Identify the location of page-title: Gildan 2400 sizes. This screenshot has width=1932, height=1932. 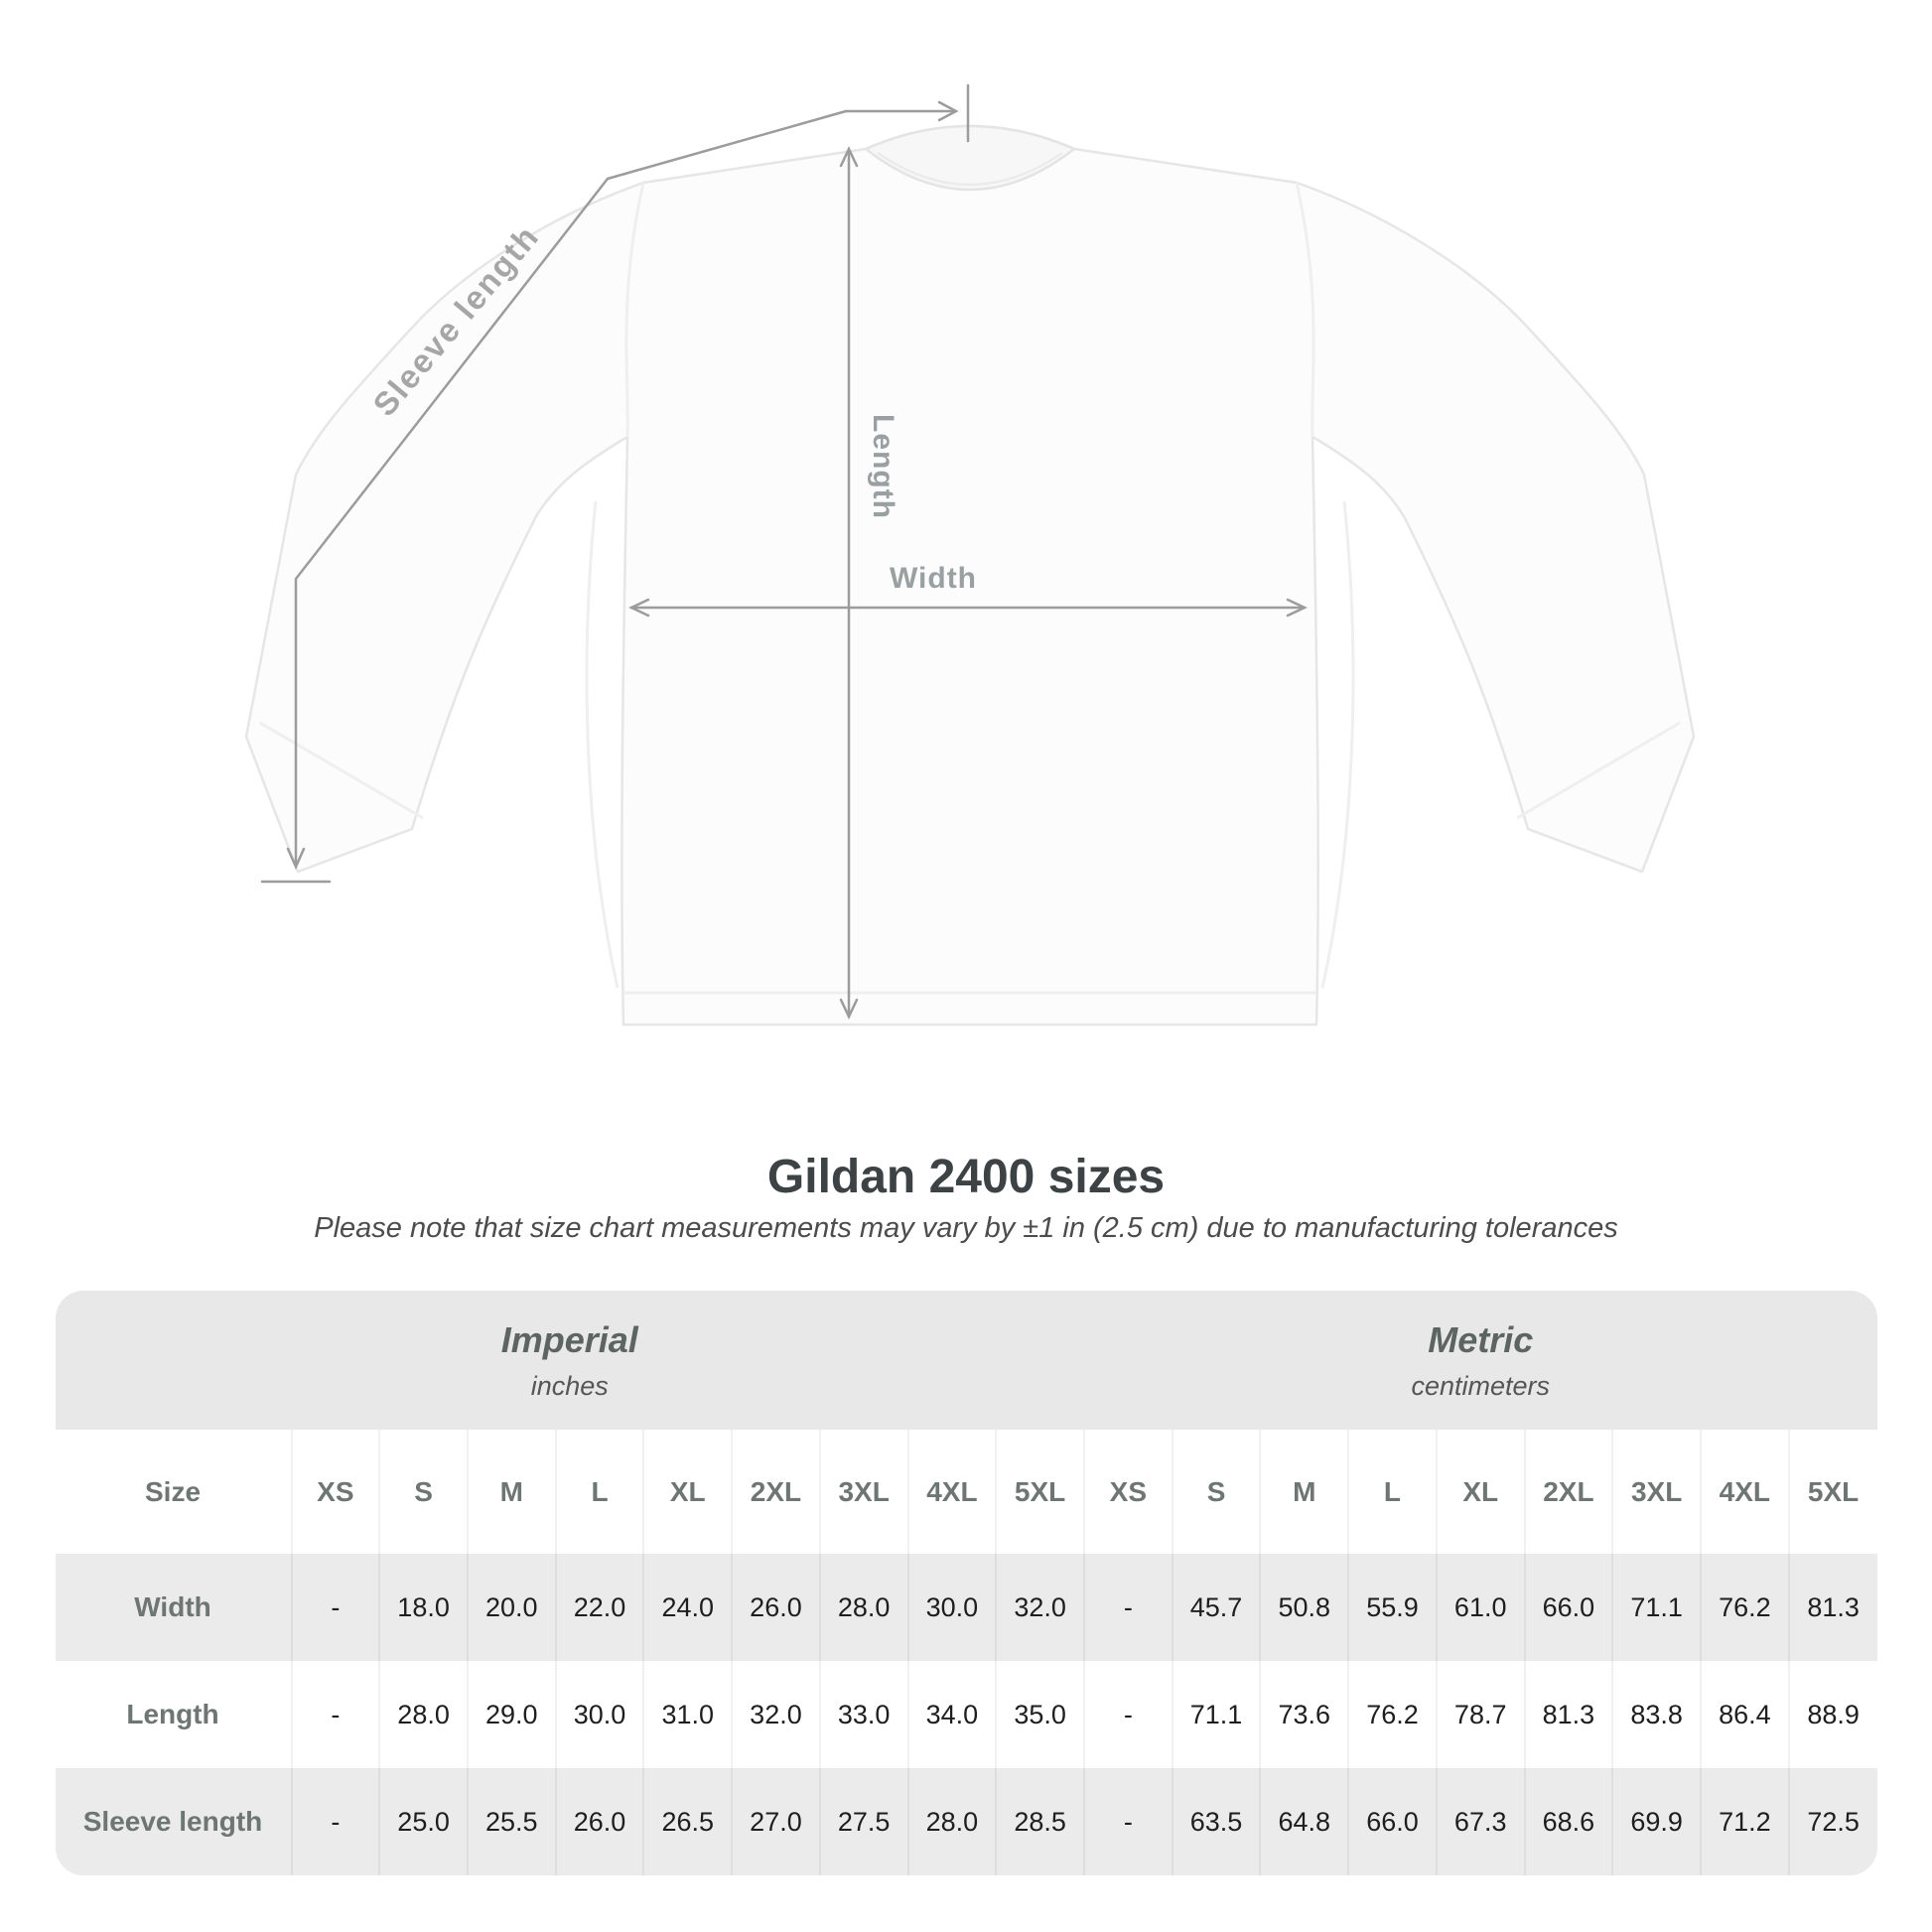
(966, 1177).